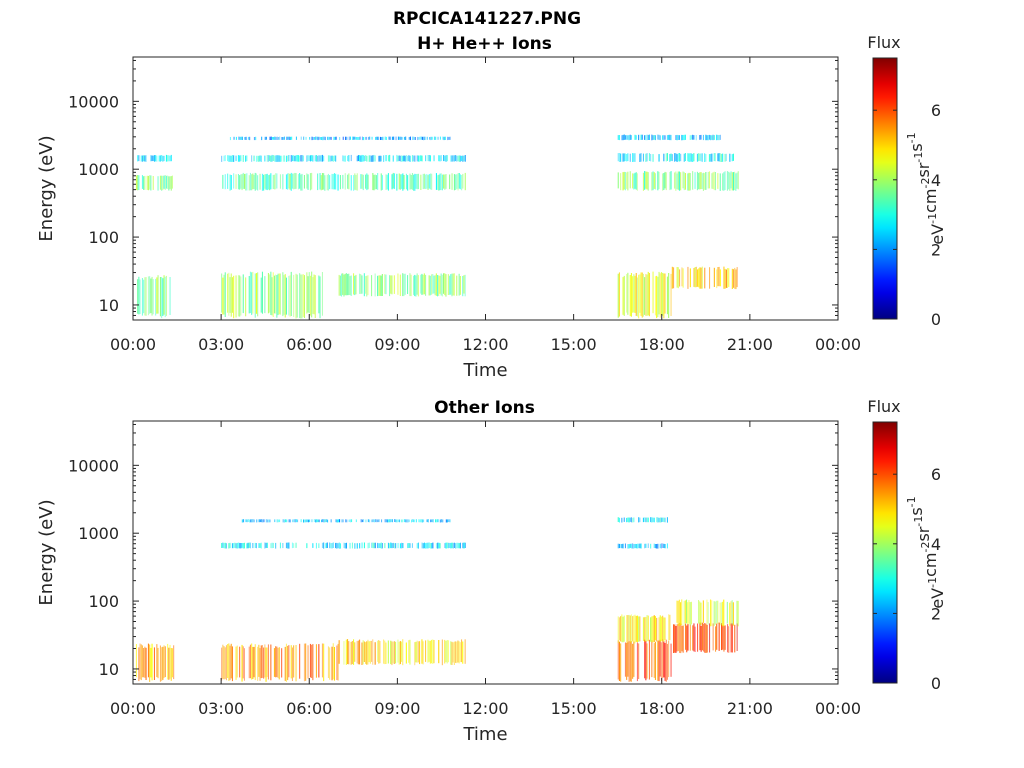 This screenshot has width=1024, height=768. Describe the element at coordinates (487, 19) in the screenshot. I see `figure-title: RPCICA141227.PNG` at that location.